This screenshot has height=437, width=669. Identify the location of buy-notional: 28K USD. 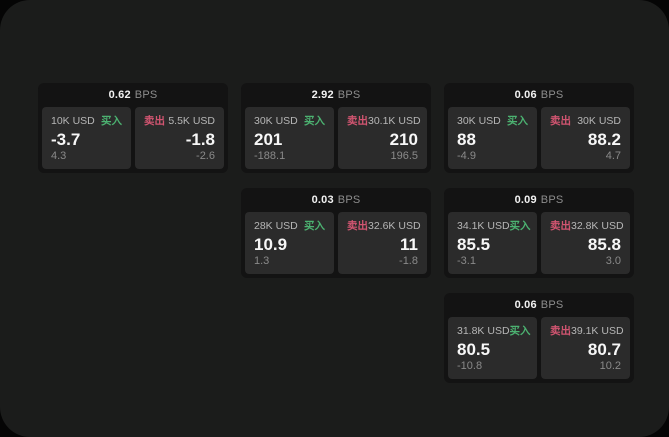
(276, 225).